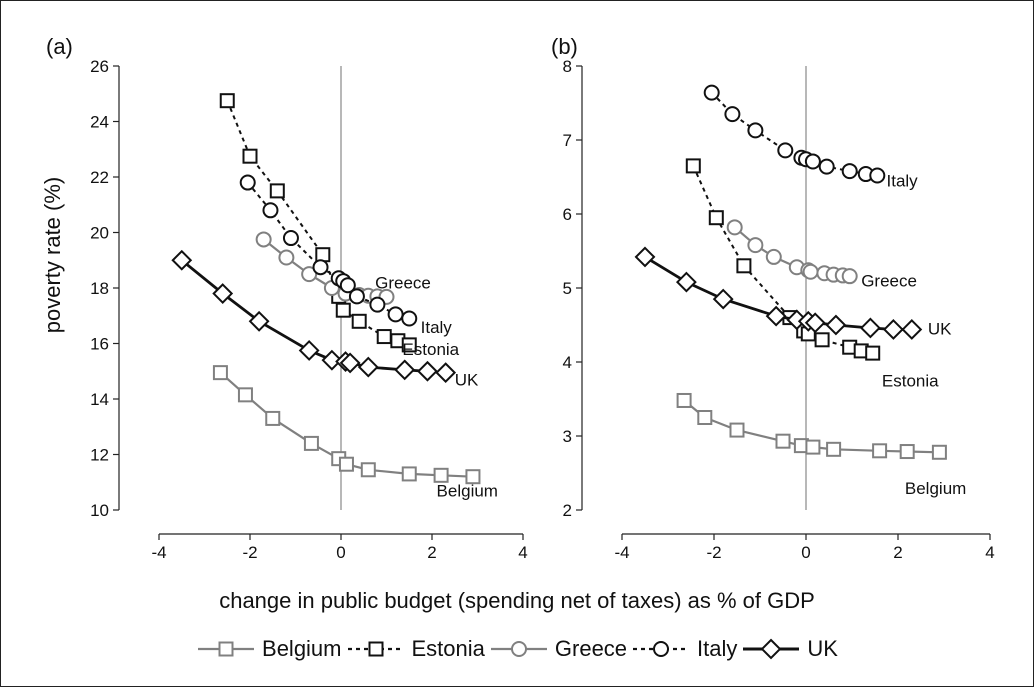 Image resolution: width=1034 pixels, height=687 pixels. Describe the element at coordinates (822, 648) in the screenshot. I see `legend-label: UK` at that location.